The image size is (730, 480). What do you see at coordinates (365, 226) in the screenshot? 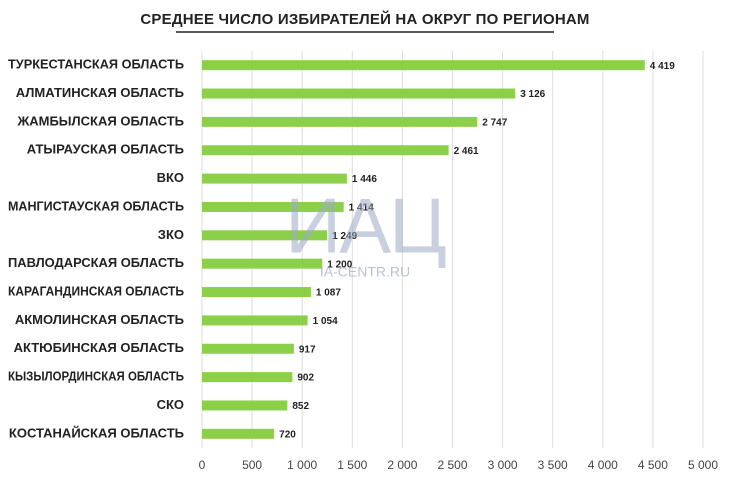
I see `watermark: ИАЦ` at bounding box center [365, 226].